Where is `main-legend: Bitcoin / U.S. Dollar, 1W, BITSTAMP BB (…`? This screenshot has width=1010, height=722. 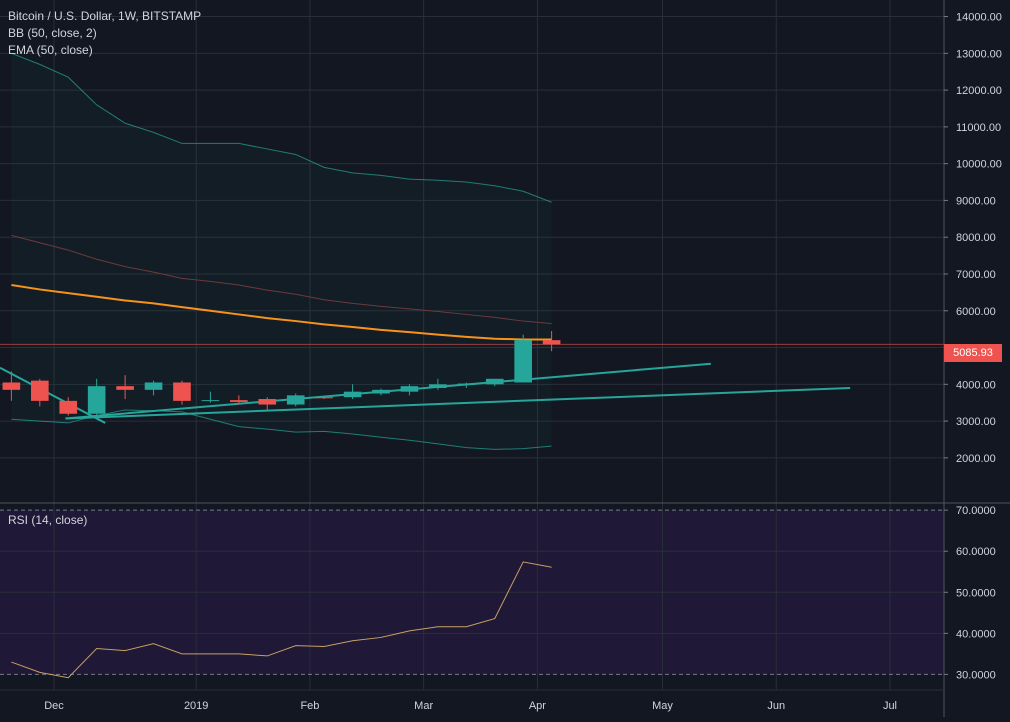
main-legend: Bitcoin / U.S. Dollar, 1W, BITSTAMP BB (… is located at coordinates (104, 33).